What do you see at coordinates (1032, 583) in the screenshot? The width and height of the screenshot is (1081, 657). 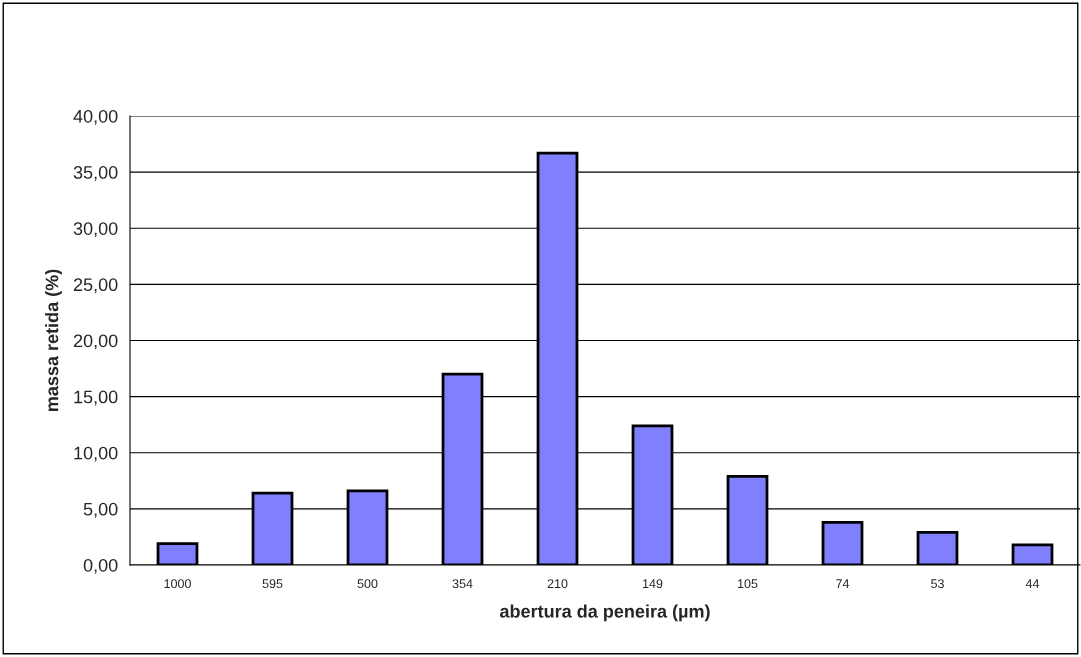 I see `x-tick-label: 44` at bounding box center [1032, 583].